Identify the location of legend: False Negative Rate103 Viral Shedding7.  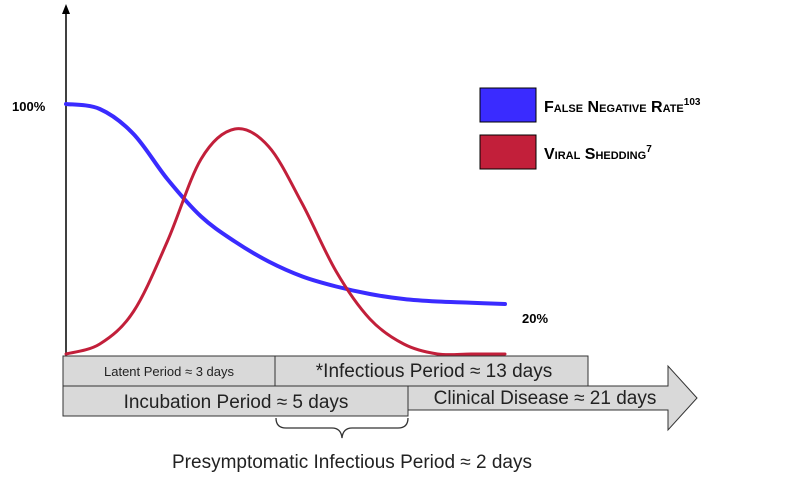
(590, 128).